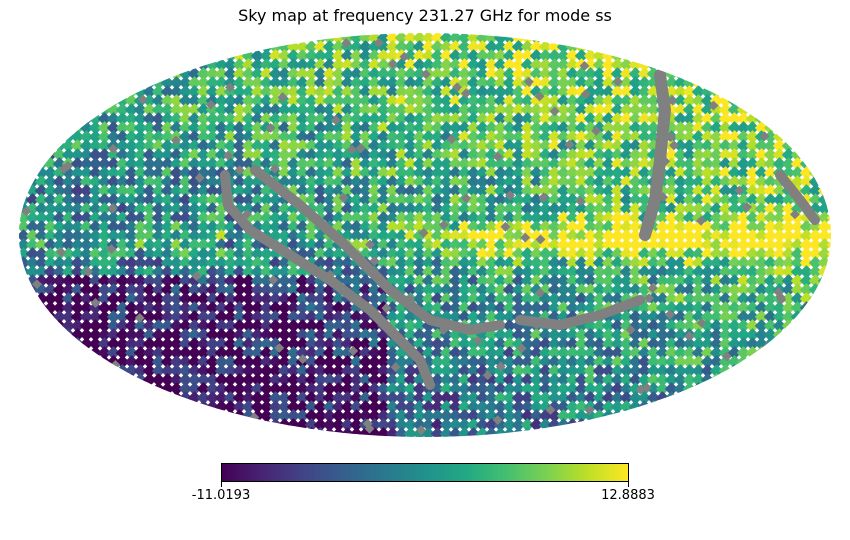 The image size is (850, 540). What do you see at coordinates (425, 472) in the screenshot?
I see `colorbar` at bounding box center [425, 472].